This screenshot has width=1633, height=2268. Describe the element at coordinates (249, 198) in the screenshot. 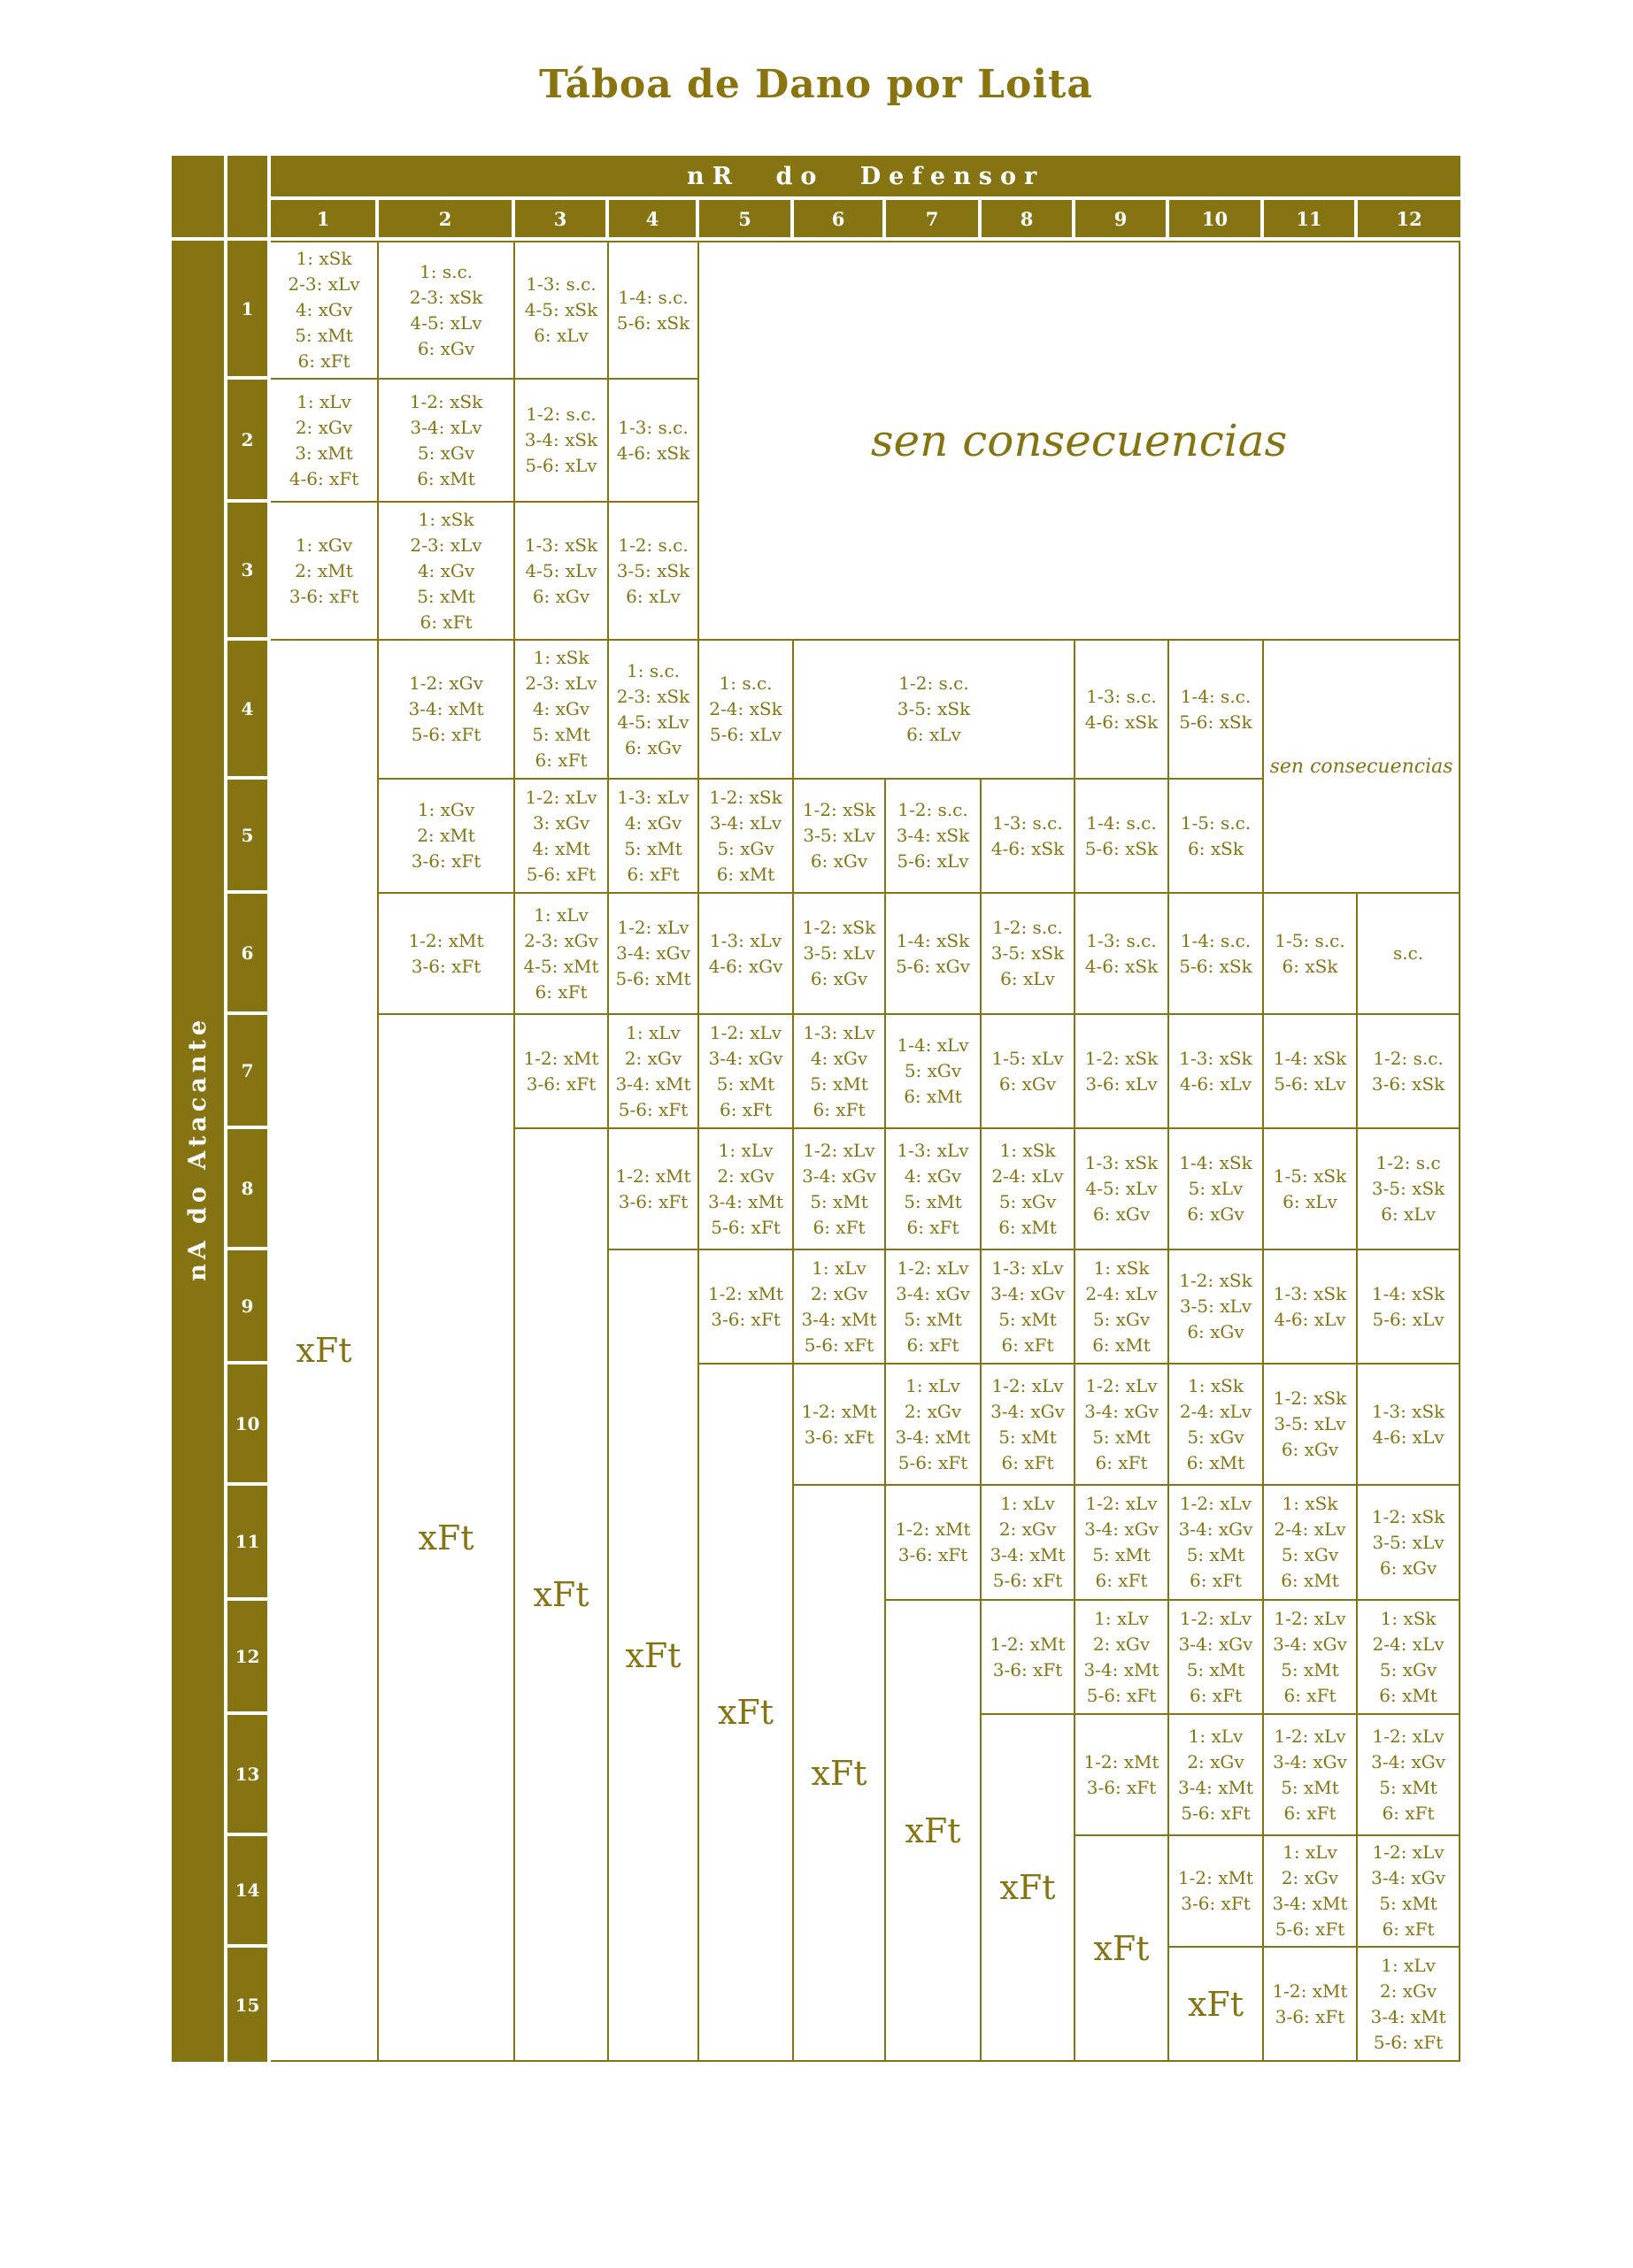

I see `corner-cell-rownum` at that location.